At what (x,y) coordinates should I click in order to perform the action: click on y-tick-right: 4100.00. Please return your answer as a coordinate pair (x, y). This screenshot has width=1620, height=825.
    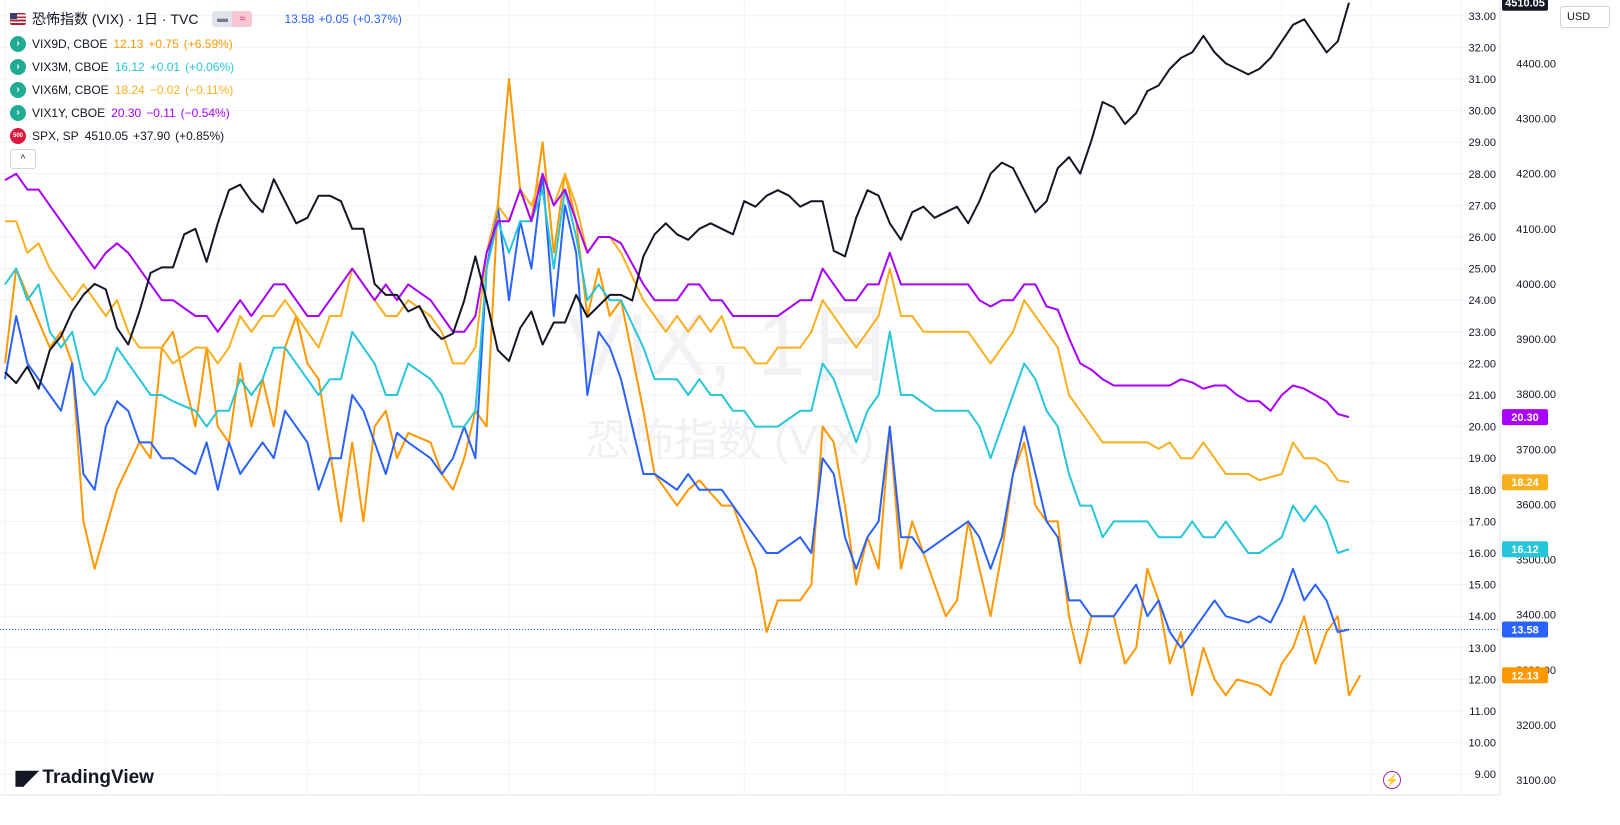
    Looking at the image, I should click on (1536, 230).